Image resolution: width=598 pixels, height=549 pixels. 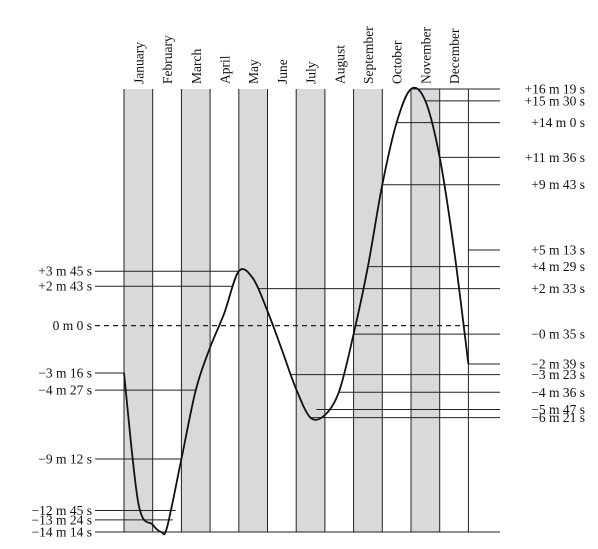 I want to click on month-label-october: October, so click(x=397, y=62).